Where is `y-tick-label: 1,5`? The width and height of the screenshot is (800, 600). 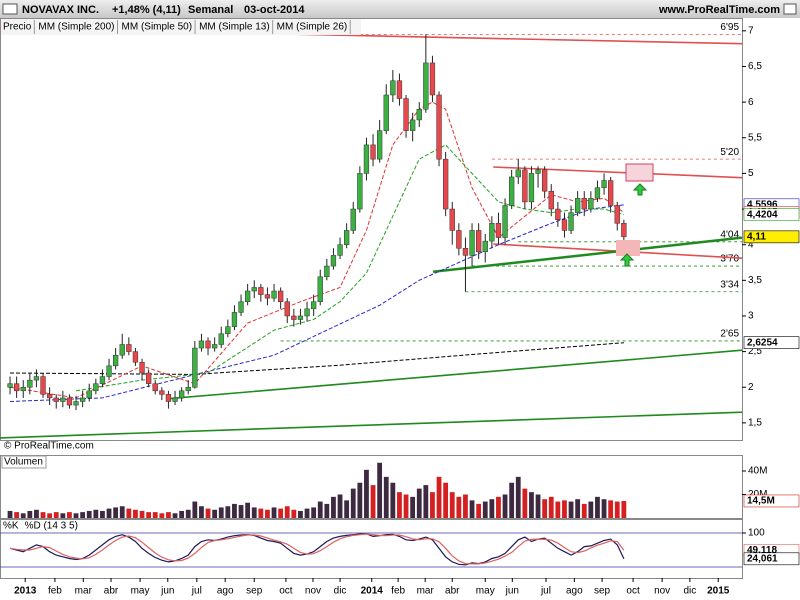 y-tick-label: 1,5 is located at coordinates (755, 423).